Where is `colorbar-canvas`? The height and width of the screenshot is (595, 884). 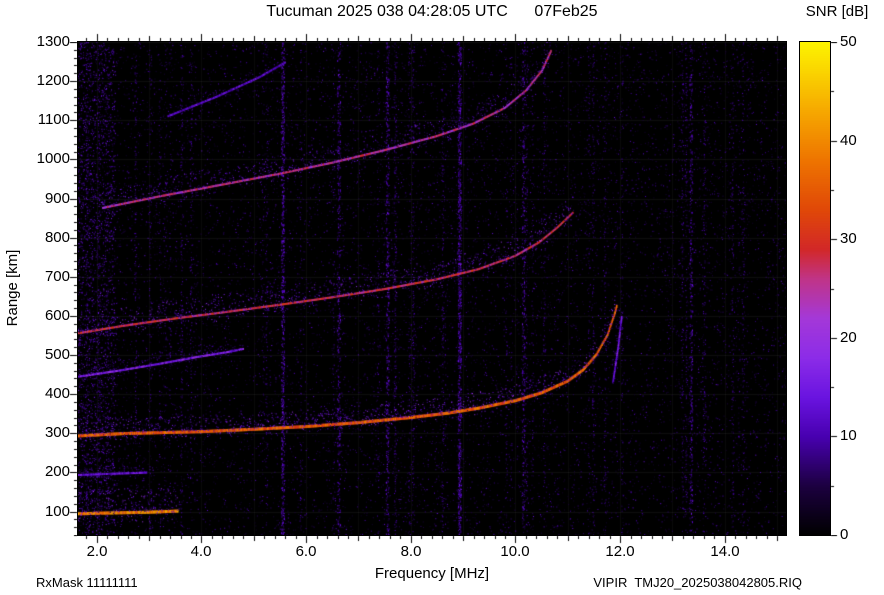 colorbar-canvas is located at coordinates (815, 288).